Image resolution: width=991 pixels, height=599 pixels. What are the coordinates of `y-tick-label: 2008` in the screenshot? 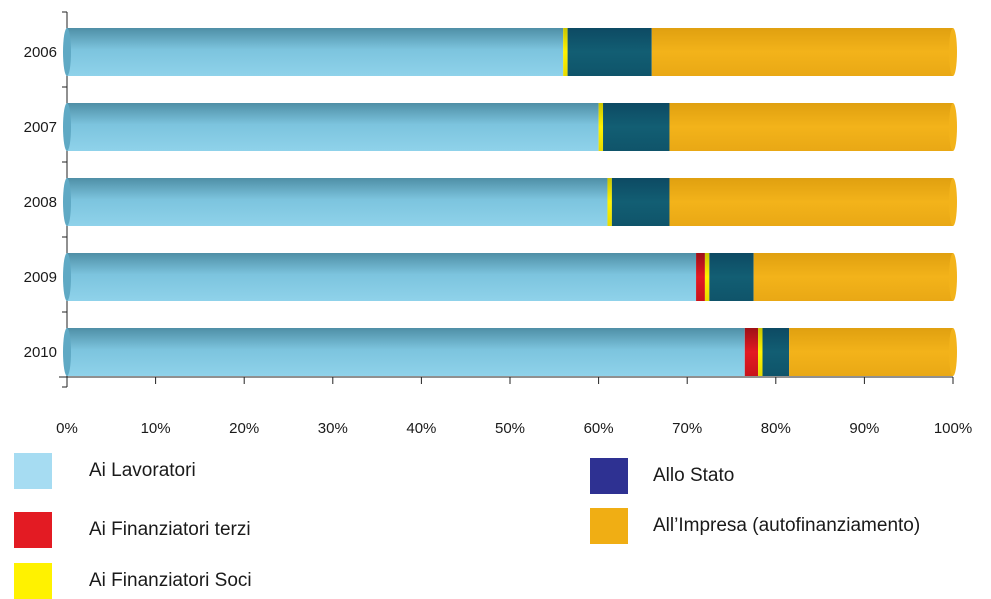 It's located at (40, 202).